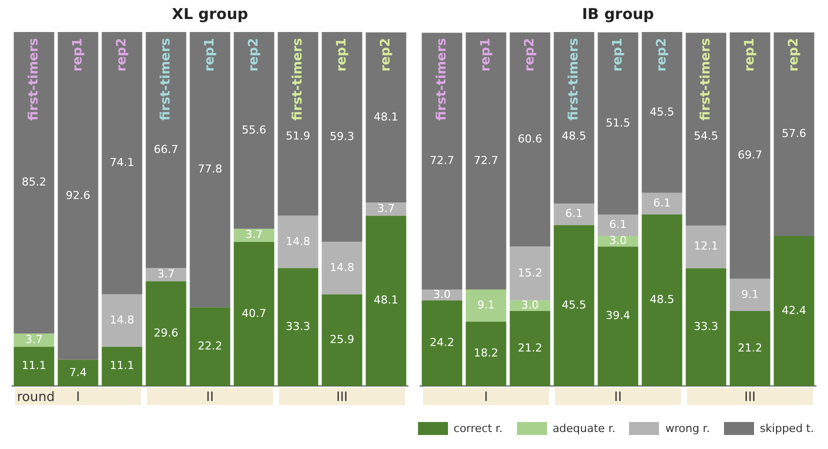 The image size is (828, 449). Describe the element at coordinates (36, 397) in the screenshot. I see `text: round` at that location.